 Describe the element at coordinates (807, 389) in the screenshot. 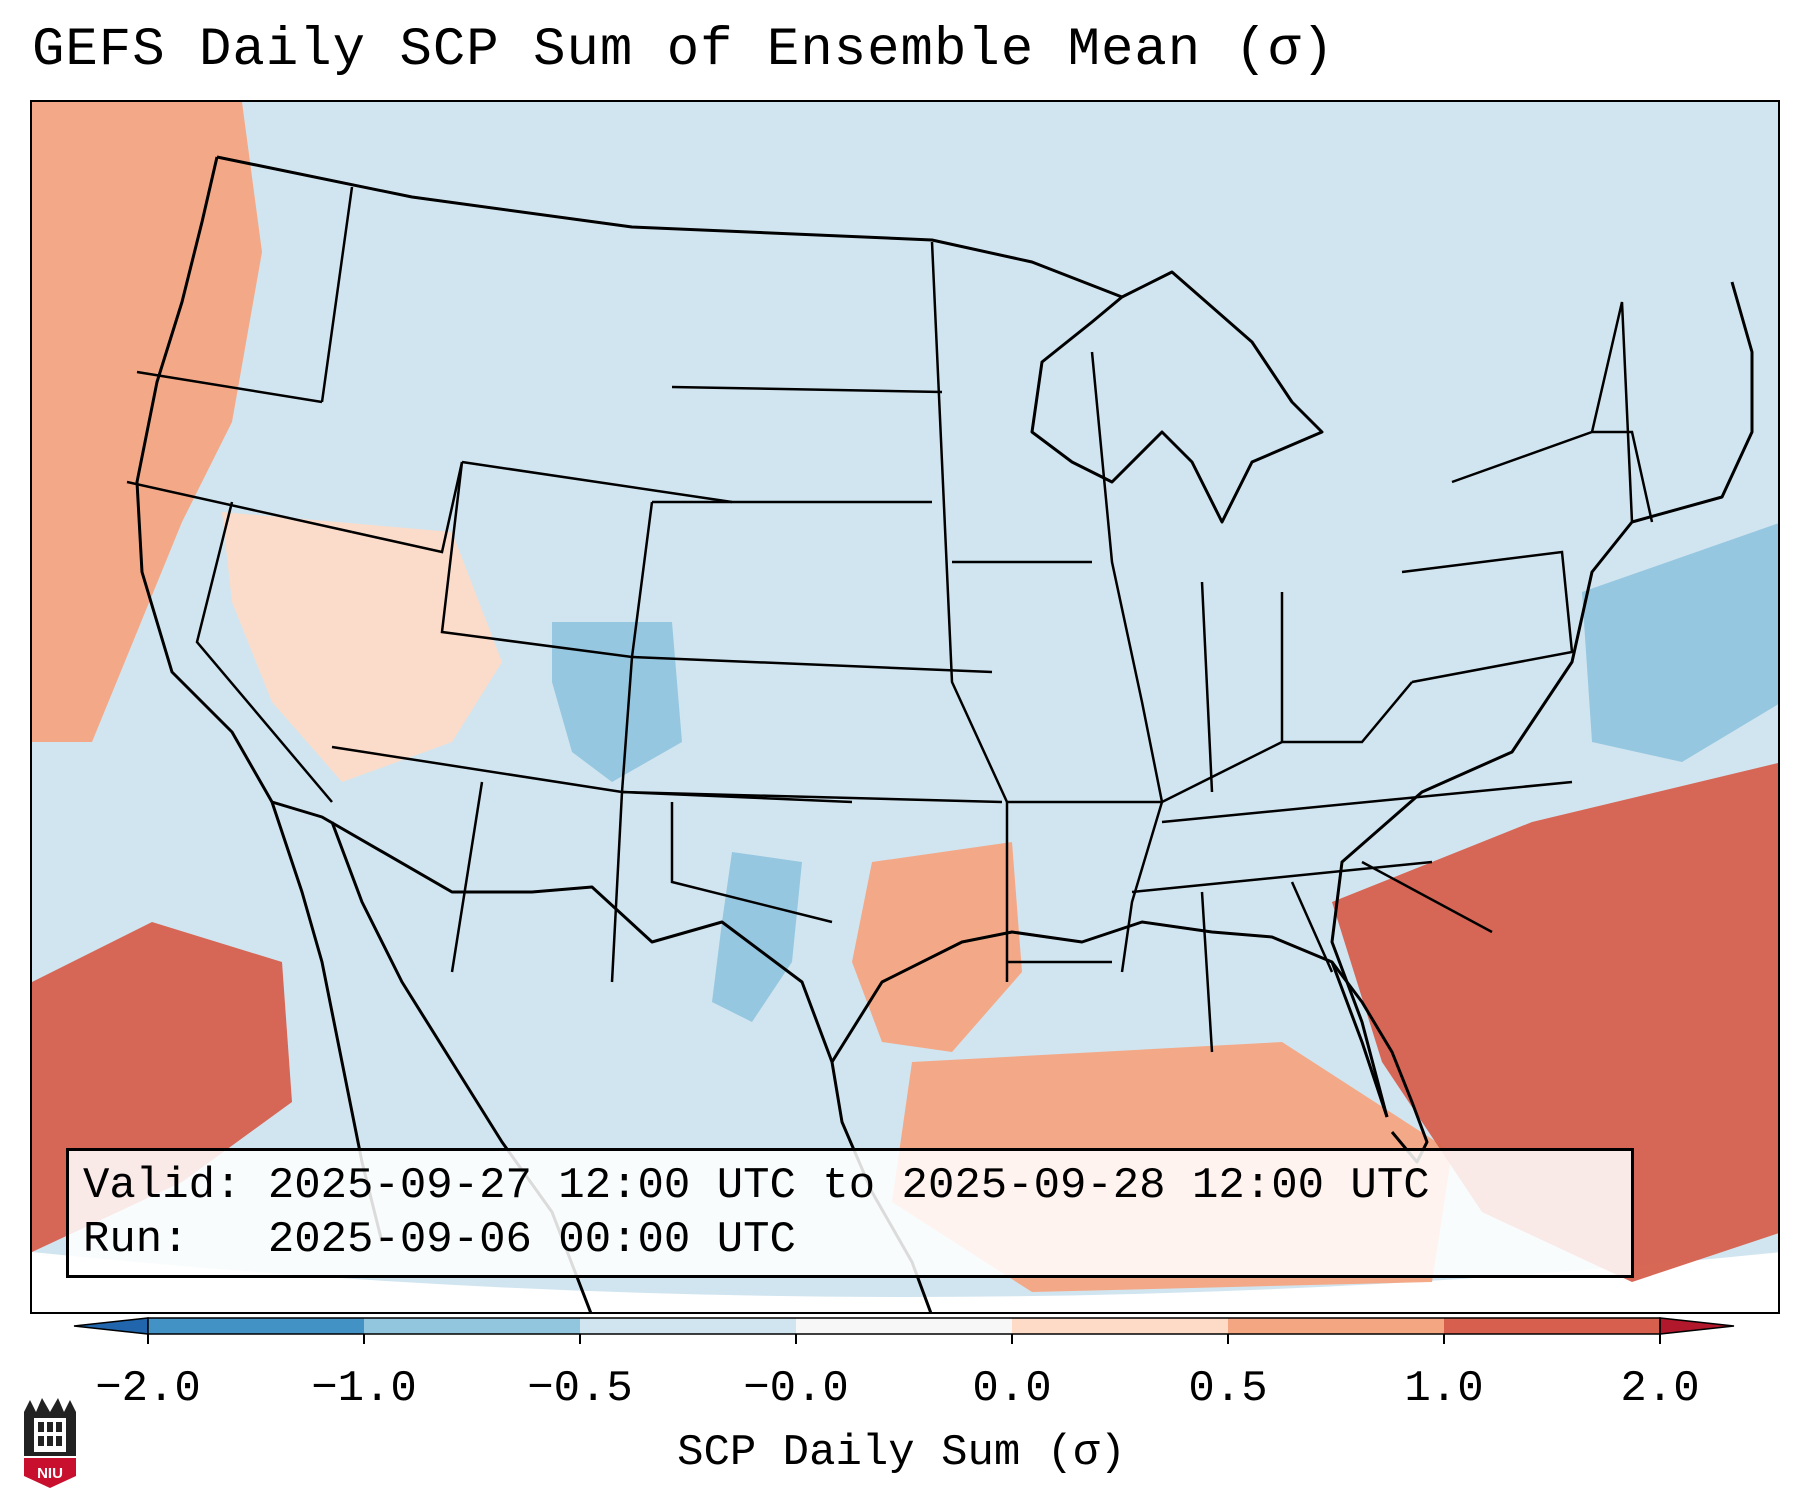

I see `state-line-north-dakota` at that location.